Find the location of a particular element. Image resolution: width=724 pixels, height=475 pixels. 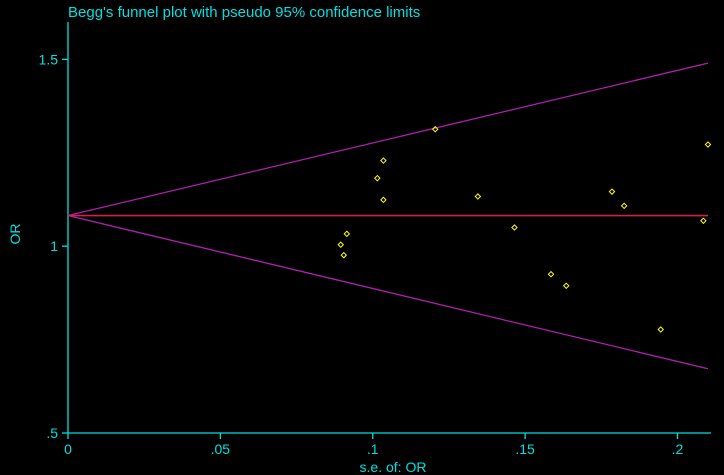

y-tick-label: 1 is located at coordinates (54, 246).